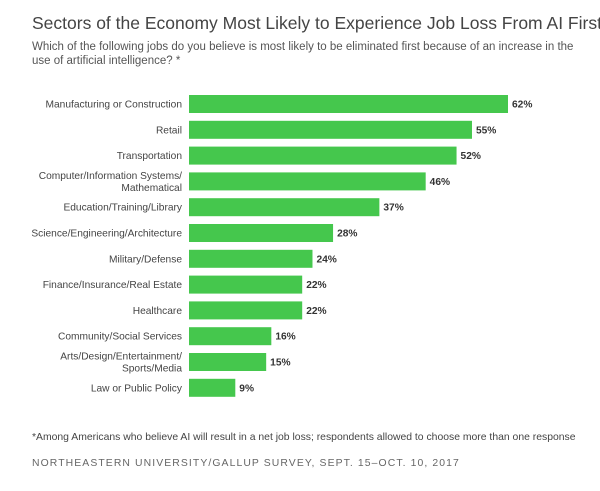 This screenshot has width=600, height=491. I want to click on category-label: Arts/Design/Entertainment/Sports/Media, so click(121, 363).